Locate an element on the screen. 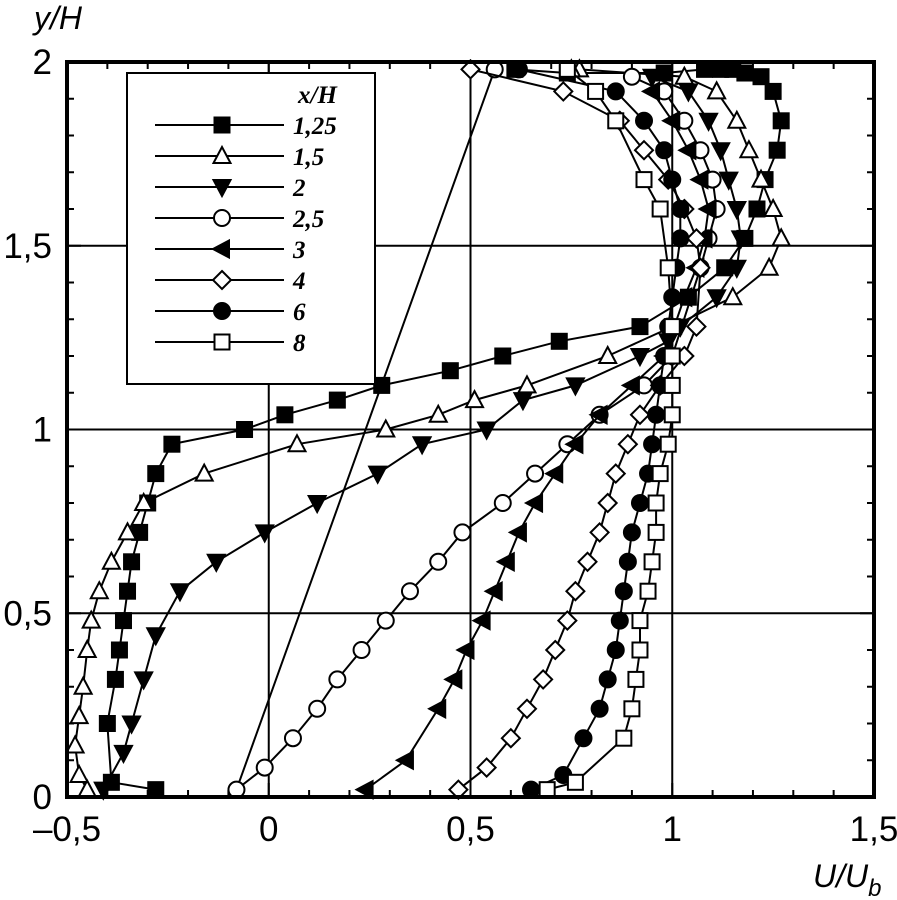 This screenshot has width=897, height=900. y-tick-label: 1 is located at coordinates (42, 430).